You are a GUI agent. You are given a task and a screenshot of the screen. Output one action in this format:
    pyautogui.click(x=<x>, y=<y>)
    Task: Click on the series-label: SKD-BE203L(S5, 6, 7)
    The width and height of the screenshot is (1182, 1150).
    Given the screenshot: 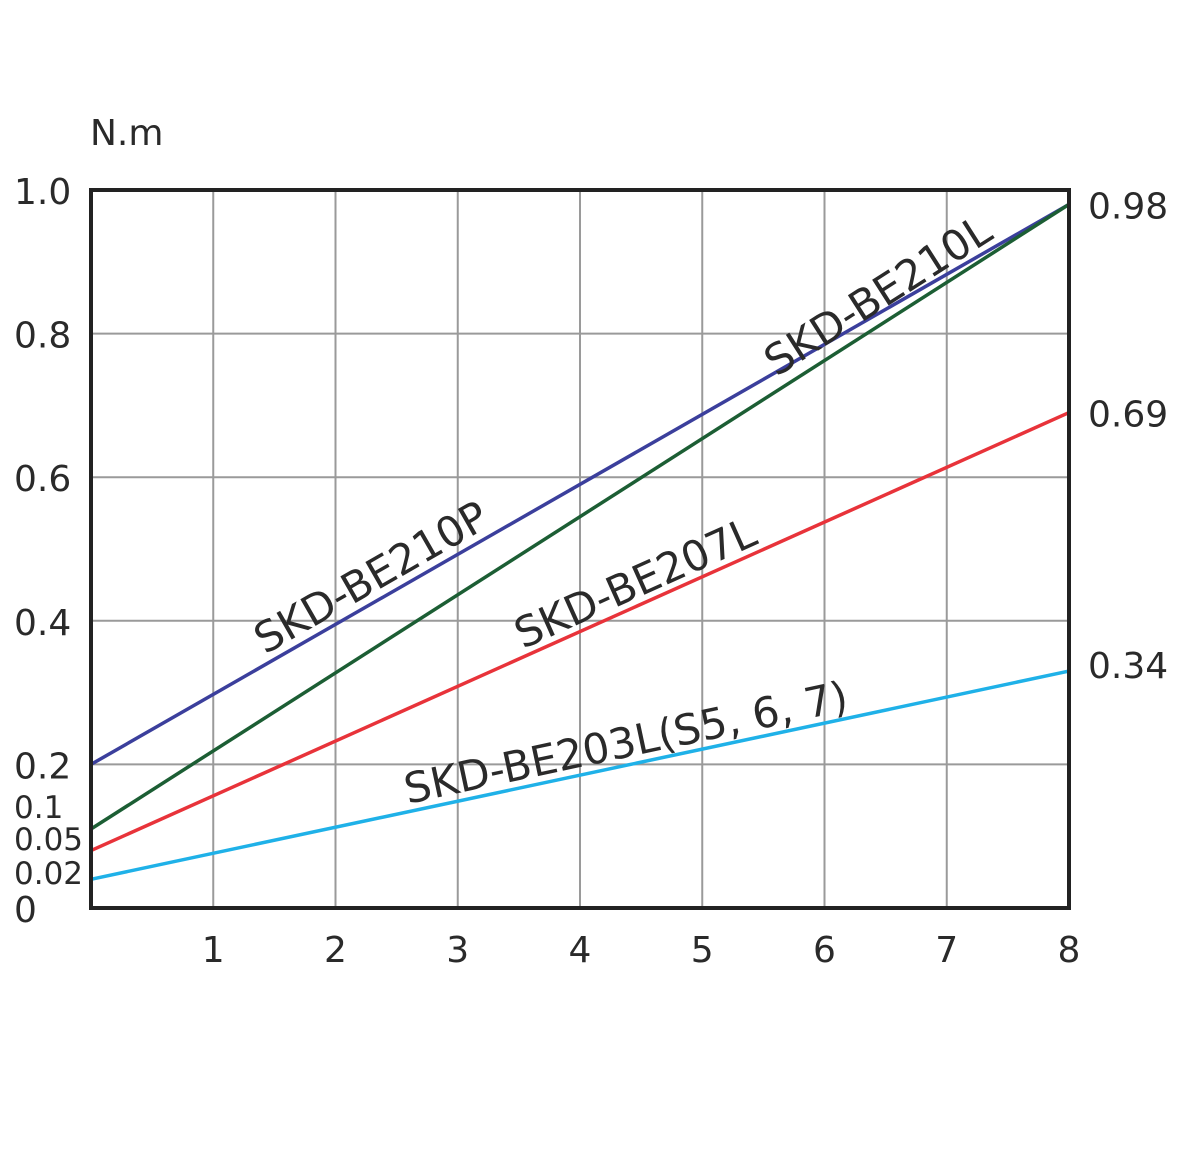 What is the action you would take?
    pyautogui.click(x=626, y=743)
    